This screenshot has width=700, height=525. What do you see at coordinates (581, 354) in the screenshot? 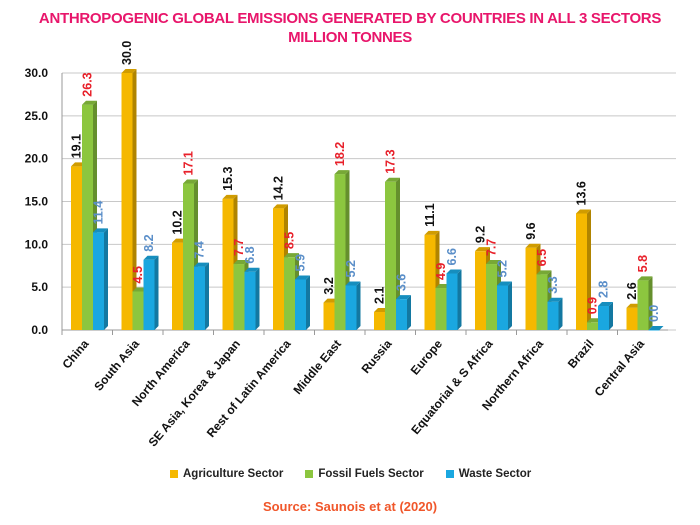
I see `x-tick-label: Brazil` at bounding box center [581, 354].